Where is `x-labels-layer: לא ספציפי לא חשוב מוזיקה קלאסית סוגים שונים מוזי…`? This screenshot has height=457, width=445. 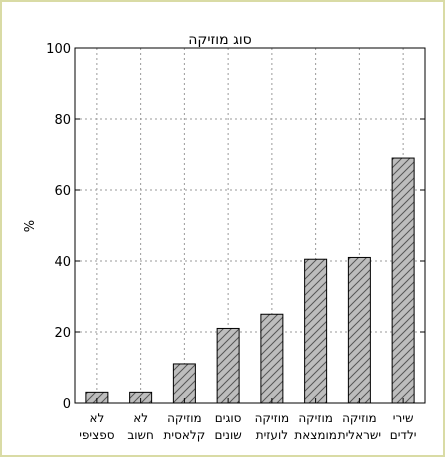 x-labels-layer: לא ספציפי לא חשוב מוזיקה קלאסית סוגים שונים מוזי… is located at coordinates (247, 426).